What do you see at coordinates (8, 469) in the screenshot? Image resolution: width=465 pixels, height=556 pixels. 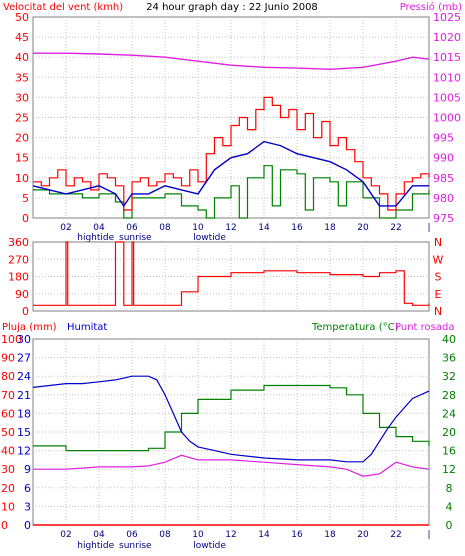 I see `rain-tick-label: 30` at bounding box center [8, 469].